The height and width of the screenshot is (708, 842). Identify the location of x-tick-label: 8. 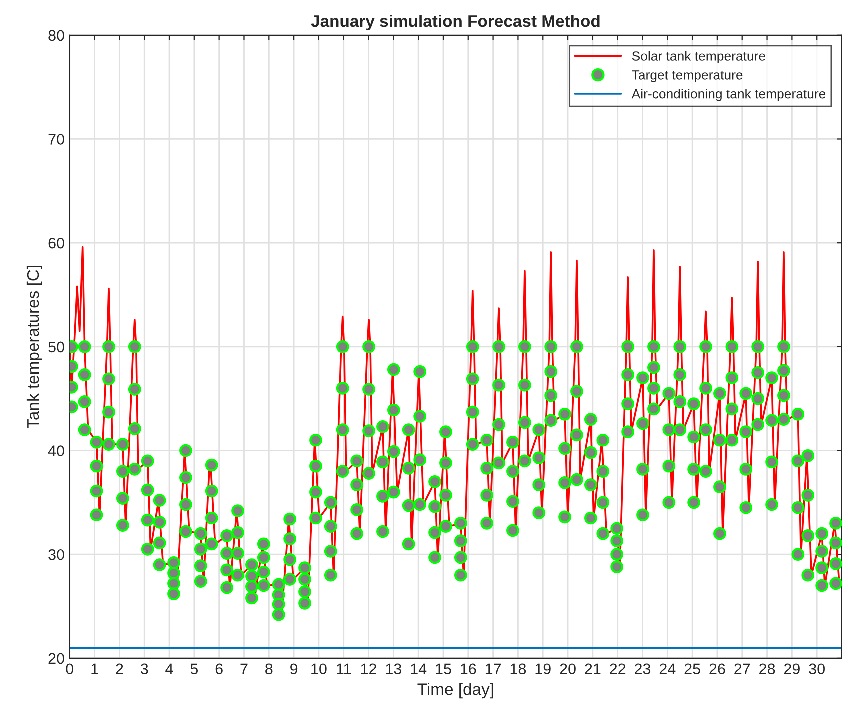
(269, 669).